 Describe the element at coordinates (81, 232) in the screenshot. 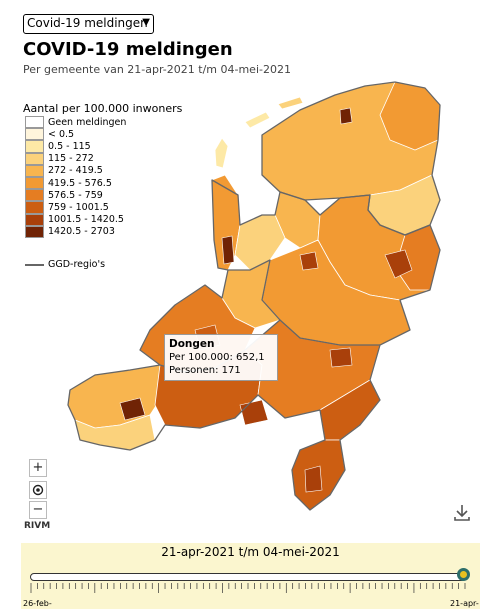

I see `legend-label: 1420.5 - 2703` at that location.